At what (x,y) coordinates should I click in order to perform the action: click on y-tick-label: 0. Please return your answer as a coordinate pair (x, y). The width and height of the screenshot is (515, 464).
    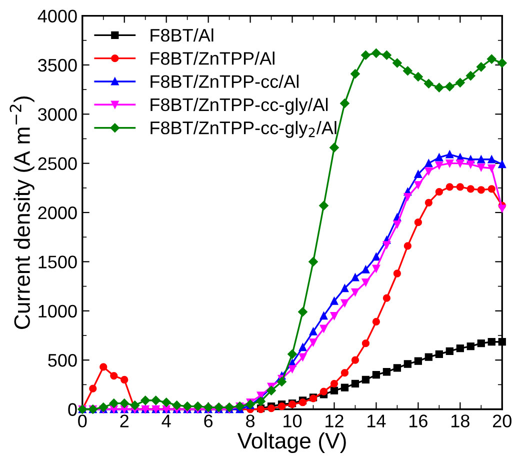
    Looking at the image, I should click on (72, 409).